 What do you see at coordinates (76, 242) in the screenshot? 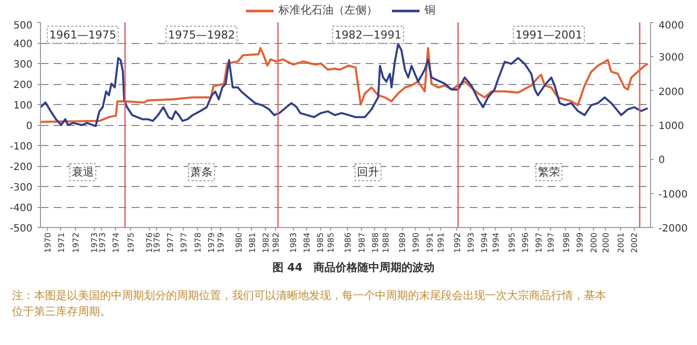
I see `x-tick-label: 1972` at bounding box center [76, 242].